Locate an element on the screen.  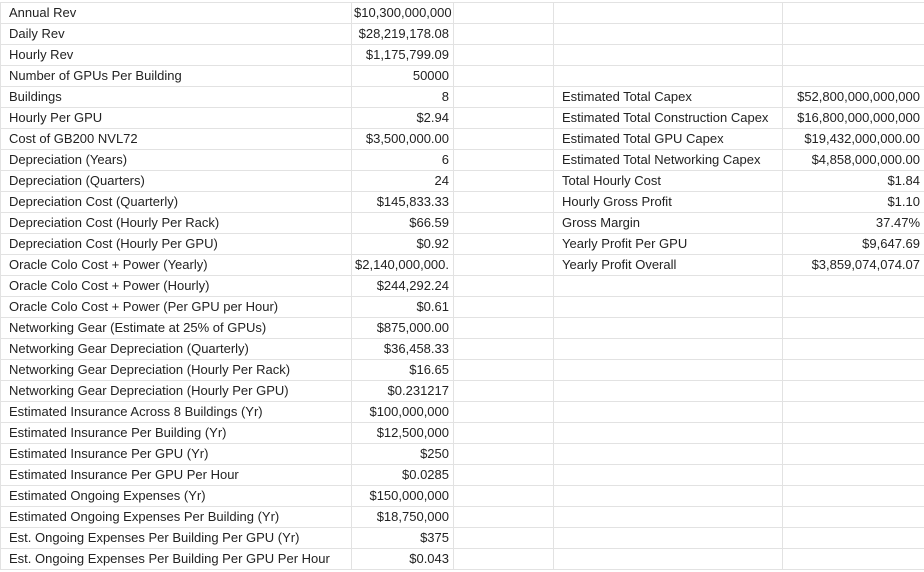
row-label: Oracle Colo Cost + Power (Hourly) is located at coordinates (176, 286).